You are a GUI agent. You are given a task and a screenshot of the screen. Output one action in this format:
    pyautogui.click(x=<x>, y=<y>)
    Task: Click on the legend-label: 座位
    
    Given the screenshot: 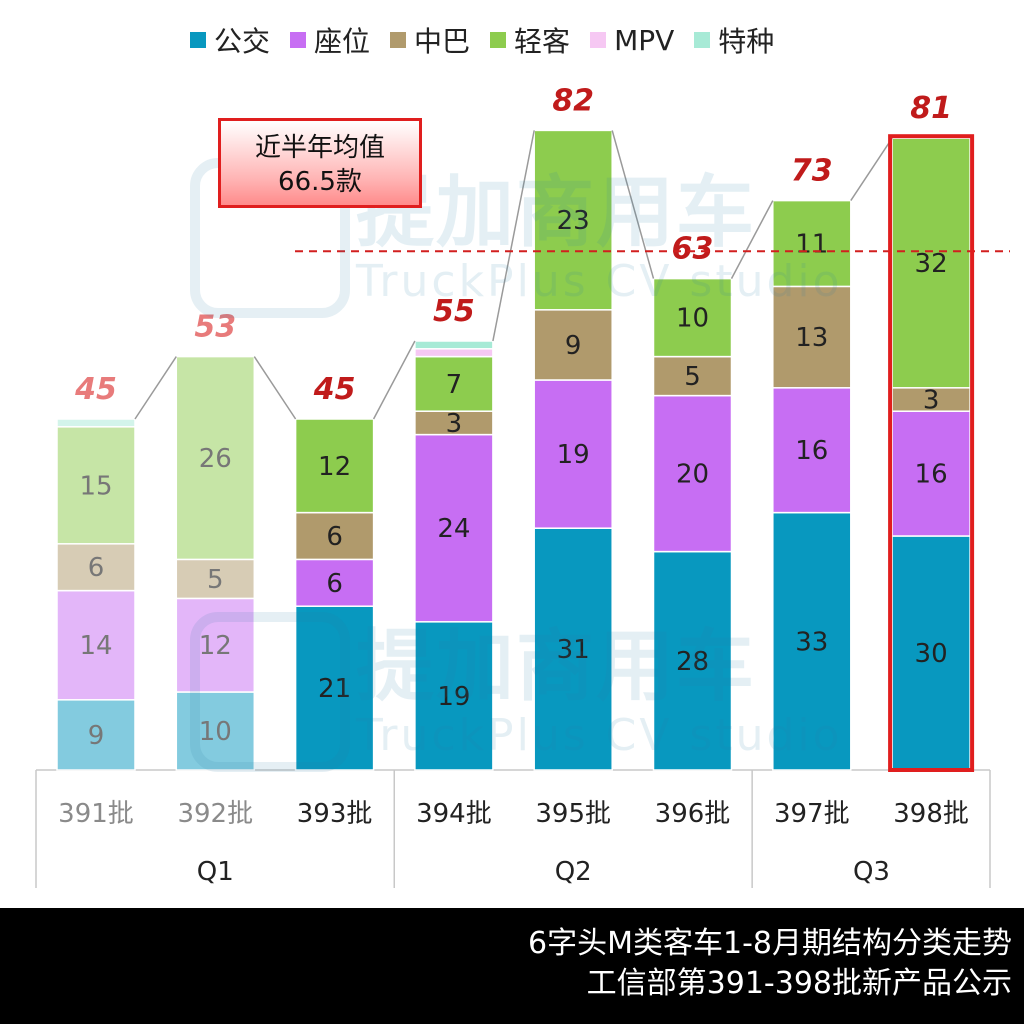 What is the action you would take?
    pyautogui.click(x=342, y=41)
    